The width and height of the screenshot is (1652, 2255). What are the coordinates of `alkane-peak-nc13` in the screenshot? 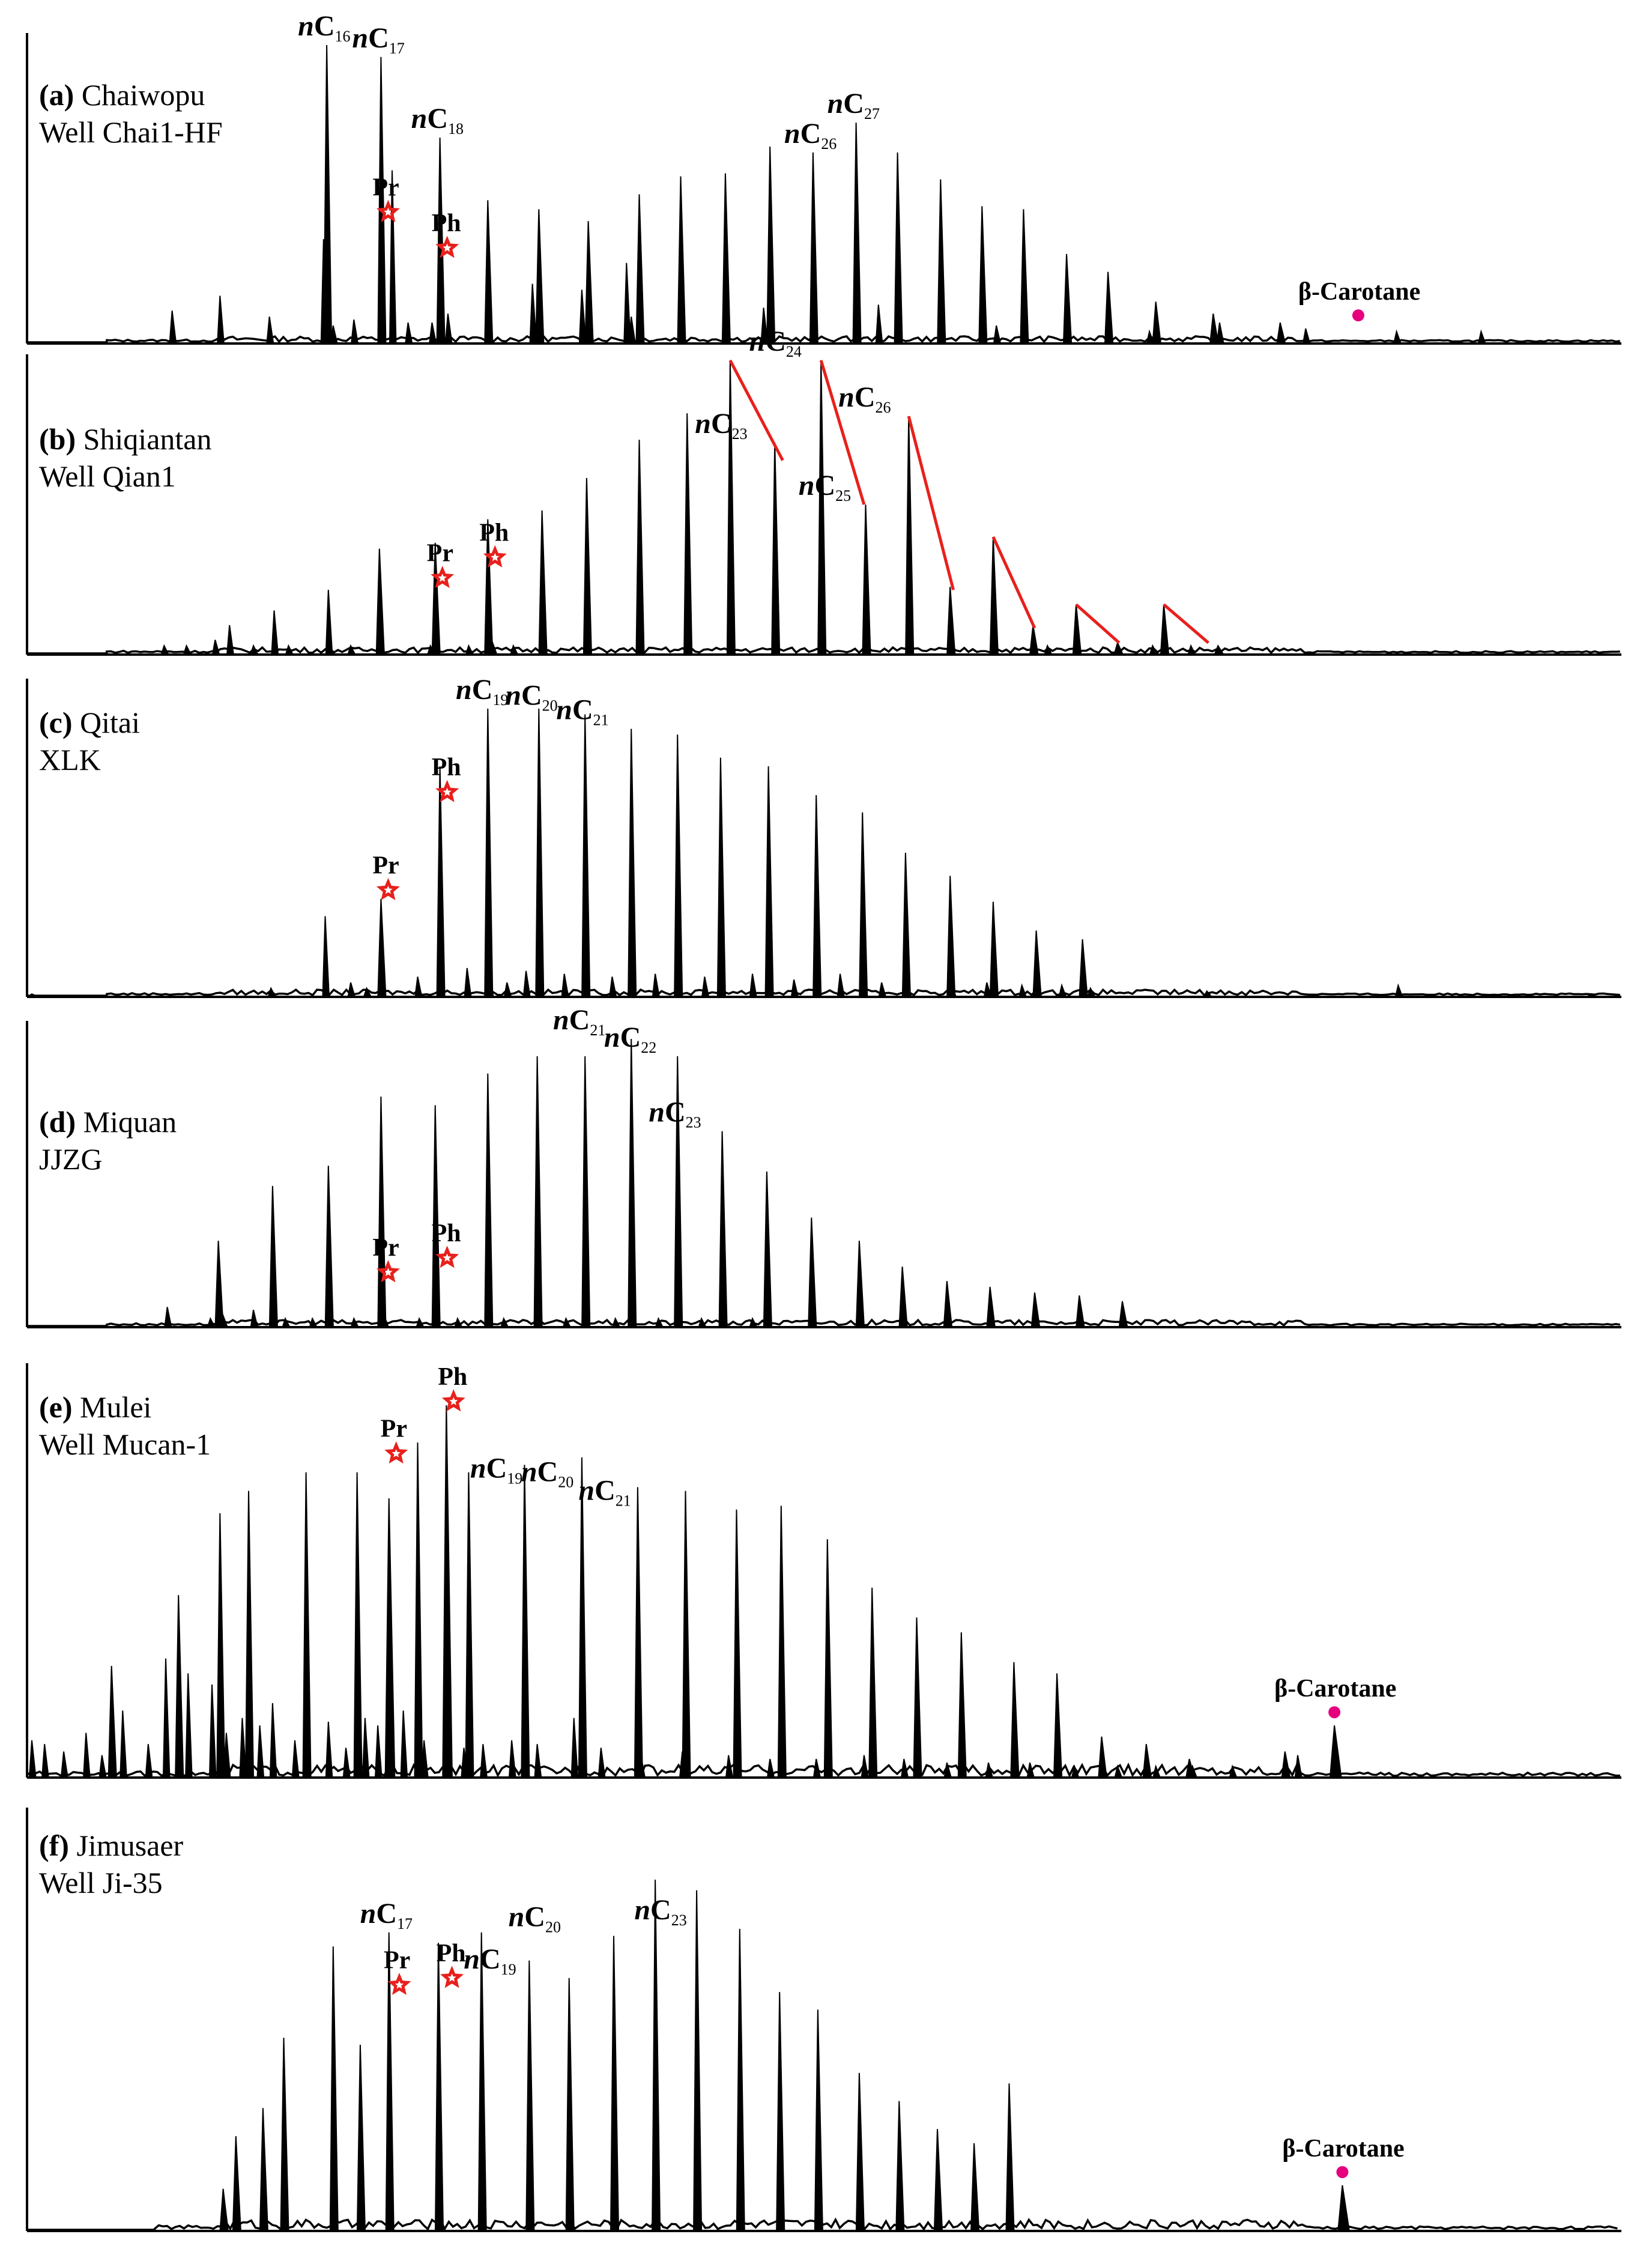 It's located at (307, 1625).